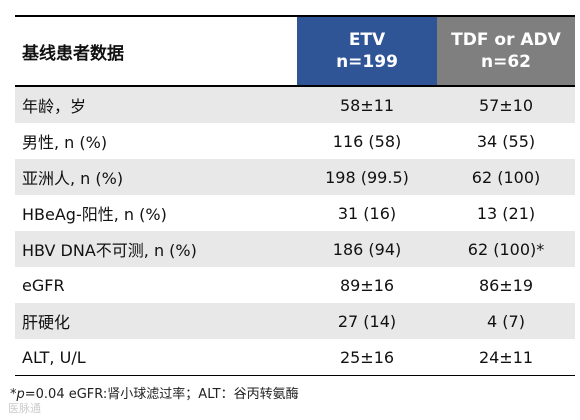 The width and height of the screenshot is (580, 420). What do you see at coordinates (13, 394) in the screenshot?
I see `footnote-marker: *` at bounding box center [13, 394].